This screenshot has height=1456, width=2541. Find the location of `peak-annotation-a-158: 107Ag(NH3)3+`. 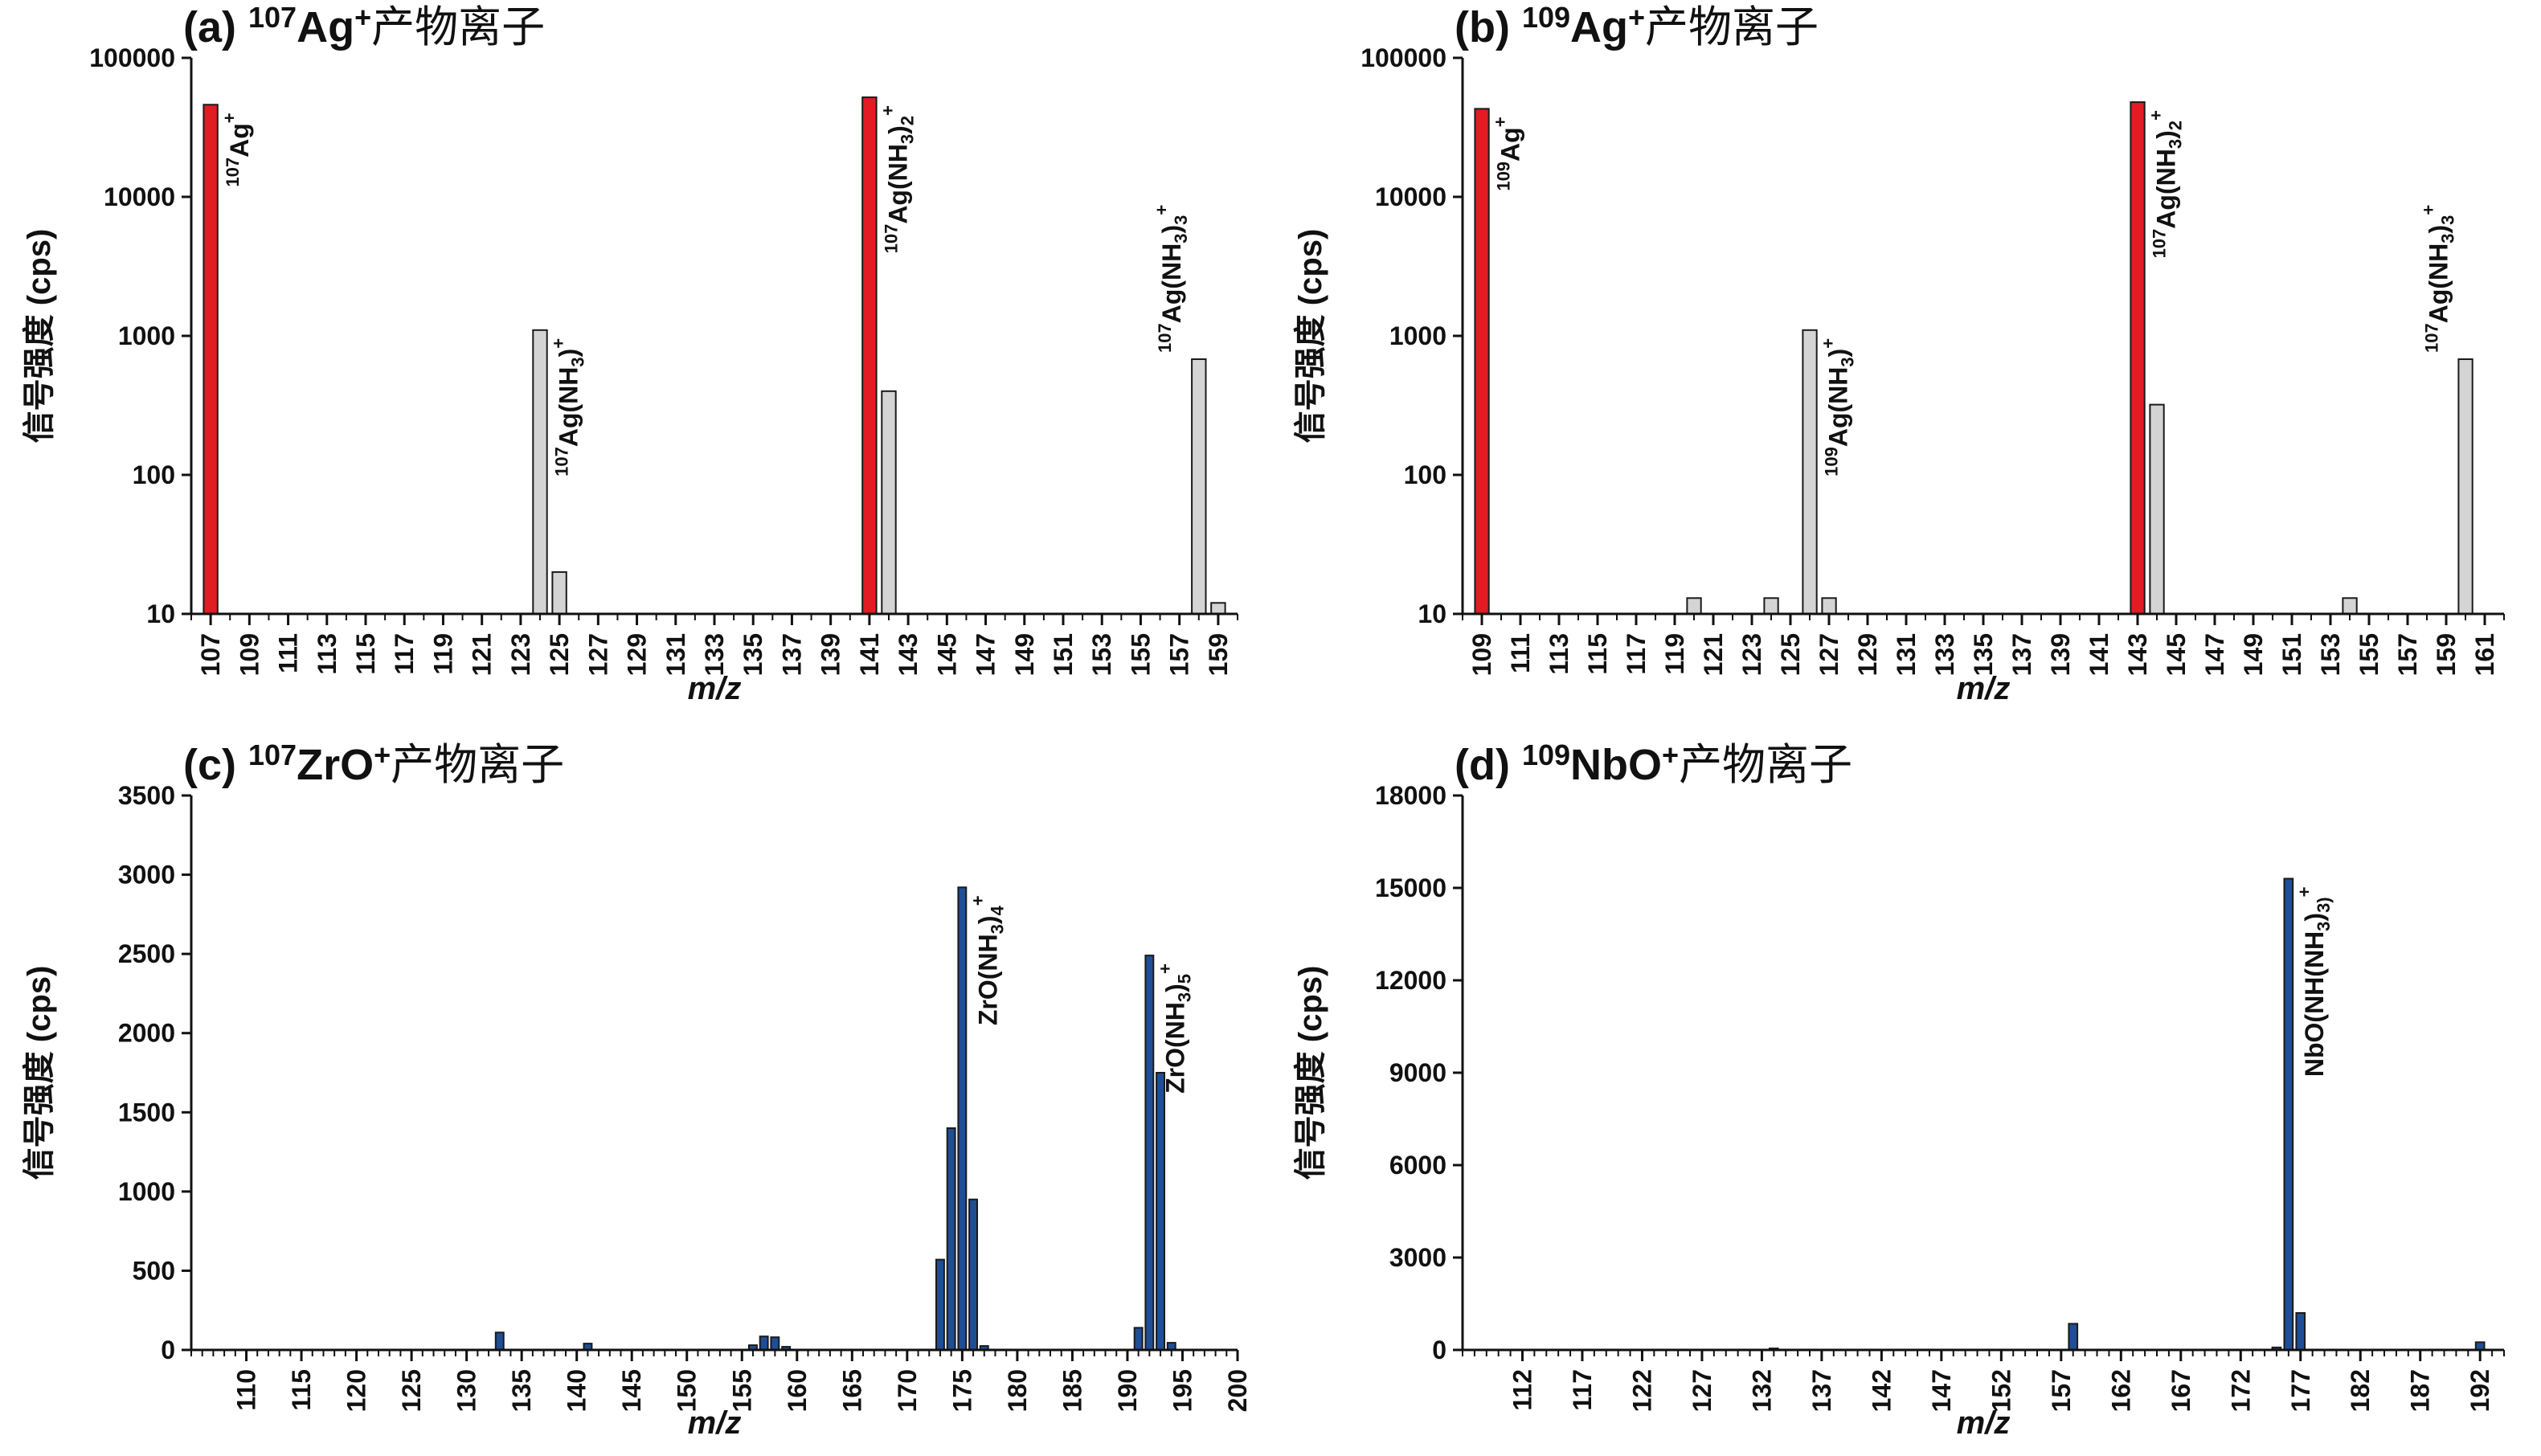

peak-annotation-a-158: 107Ag(NH3)3+ is located at coordinates (1171, 279).